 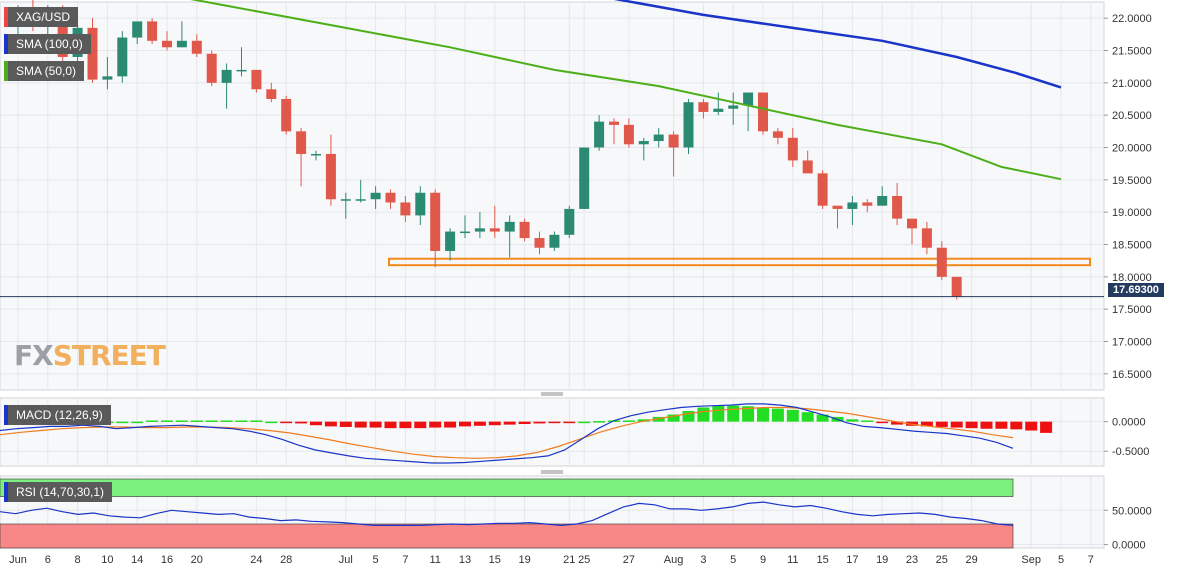 I want to click on legend-swatch-price, so click(x=6, y=17).